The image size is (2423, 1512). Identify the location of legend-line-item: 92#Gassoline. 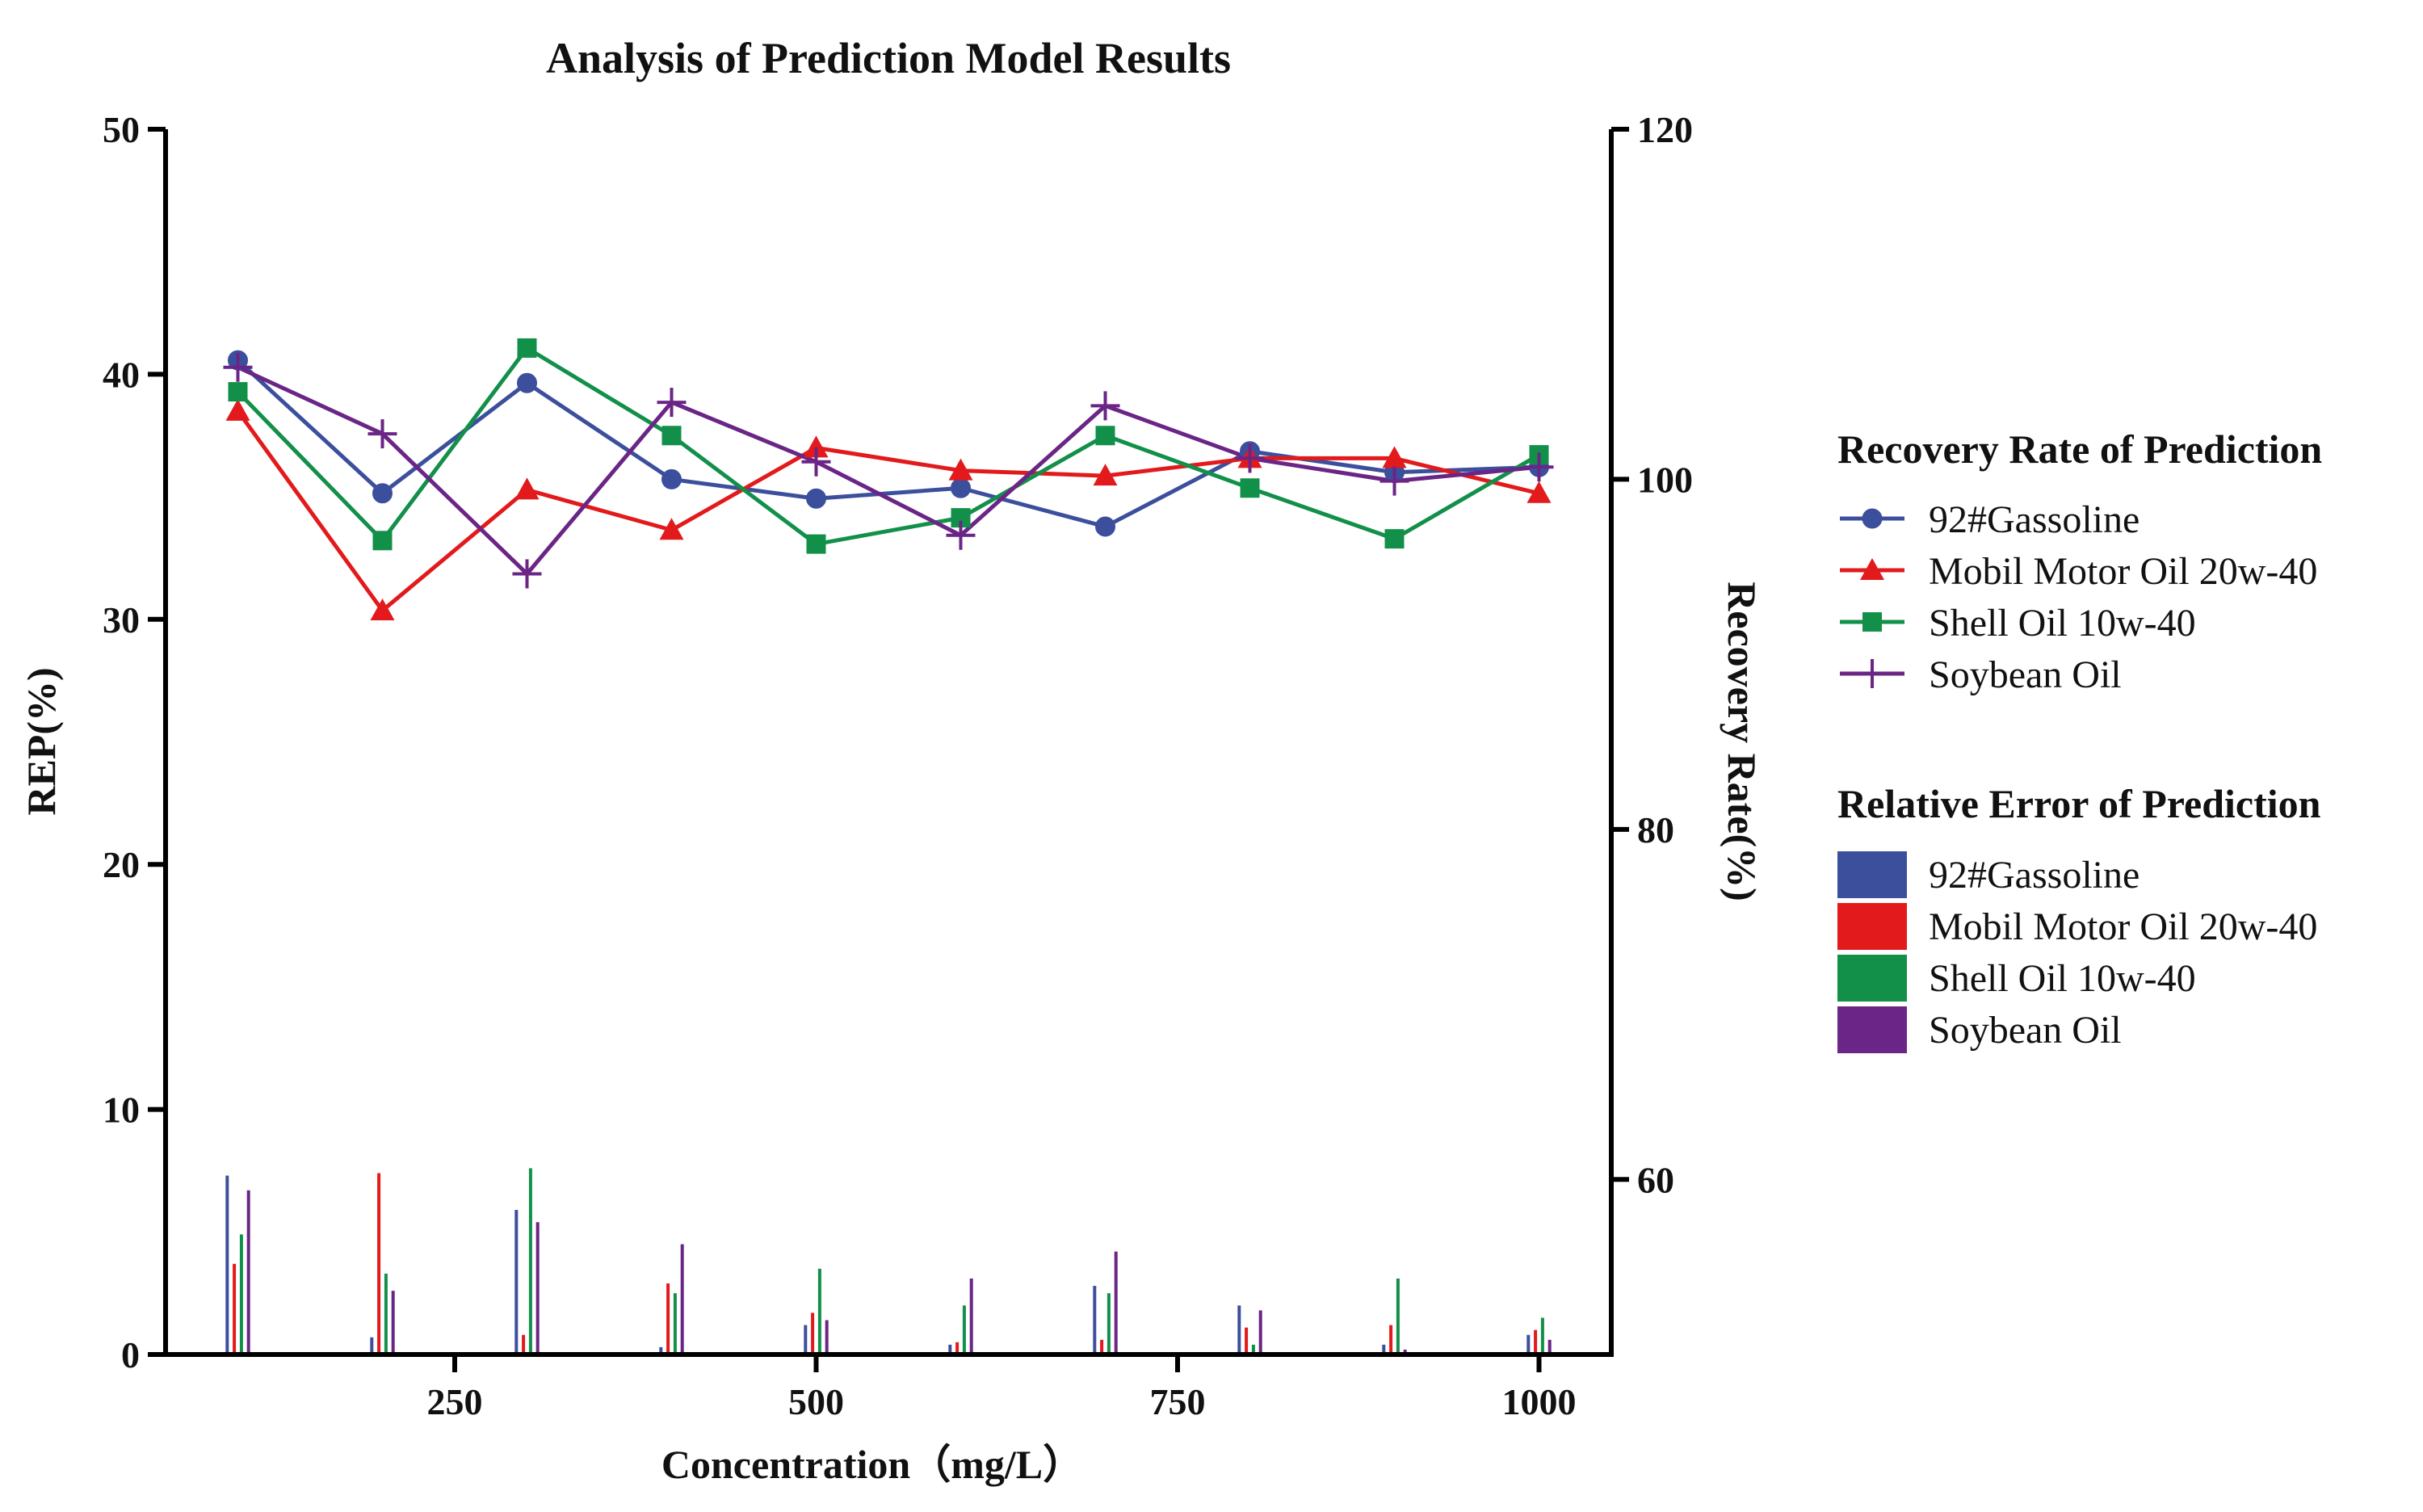
(1990, 520).